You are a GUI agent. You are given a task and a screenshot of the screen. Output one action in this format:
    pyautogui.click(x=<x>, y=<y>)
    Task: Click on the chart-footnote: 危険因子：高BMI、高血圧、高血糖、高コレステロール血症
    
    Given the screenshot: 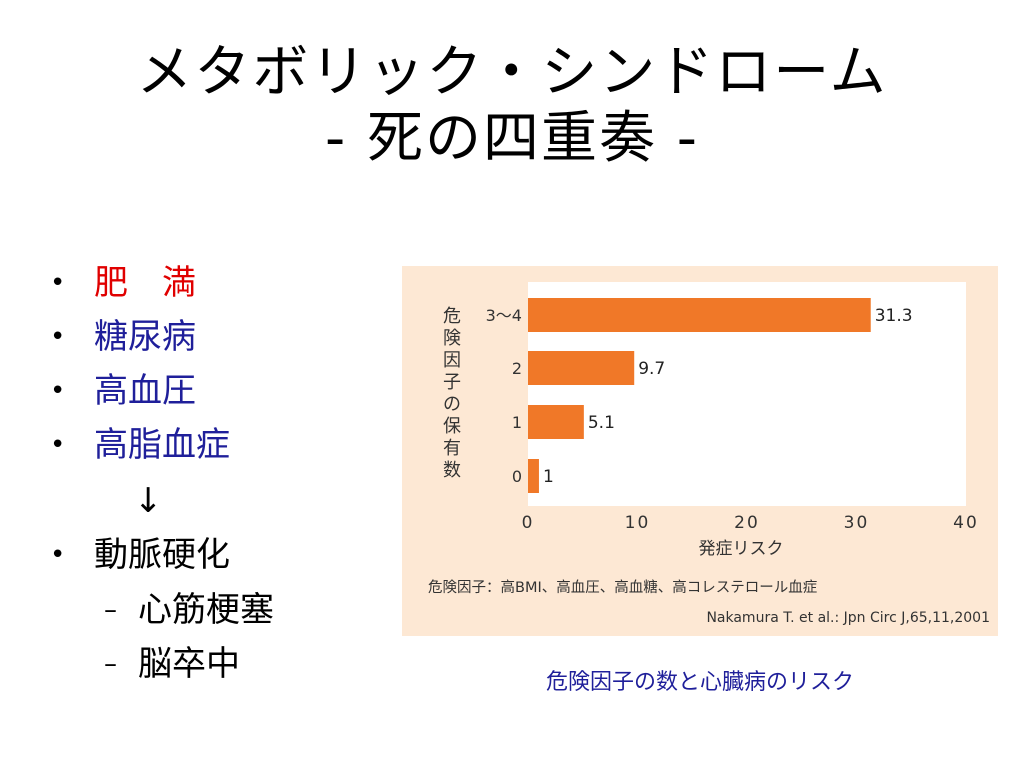 What is the action you would take?
    pyautogui.click(x=622, y=587)
    